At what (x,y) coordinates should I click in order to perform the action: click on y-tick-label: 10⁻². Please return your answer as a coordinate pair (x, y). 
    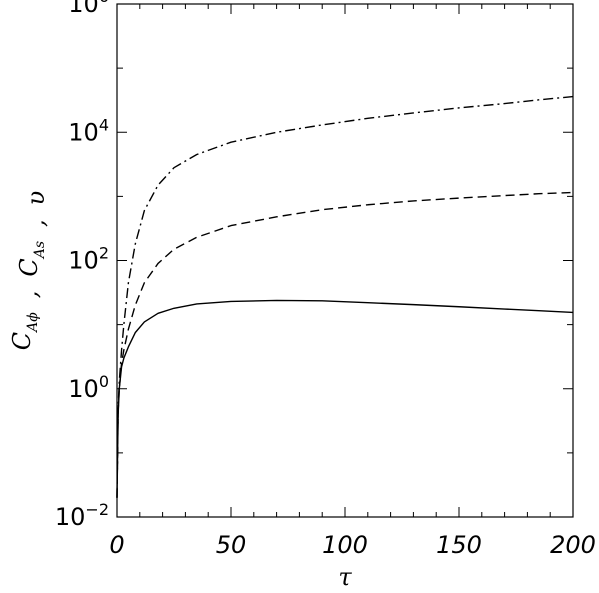
    Looking at the image, I should click on (82, 515).